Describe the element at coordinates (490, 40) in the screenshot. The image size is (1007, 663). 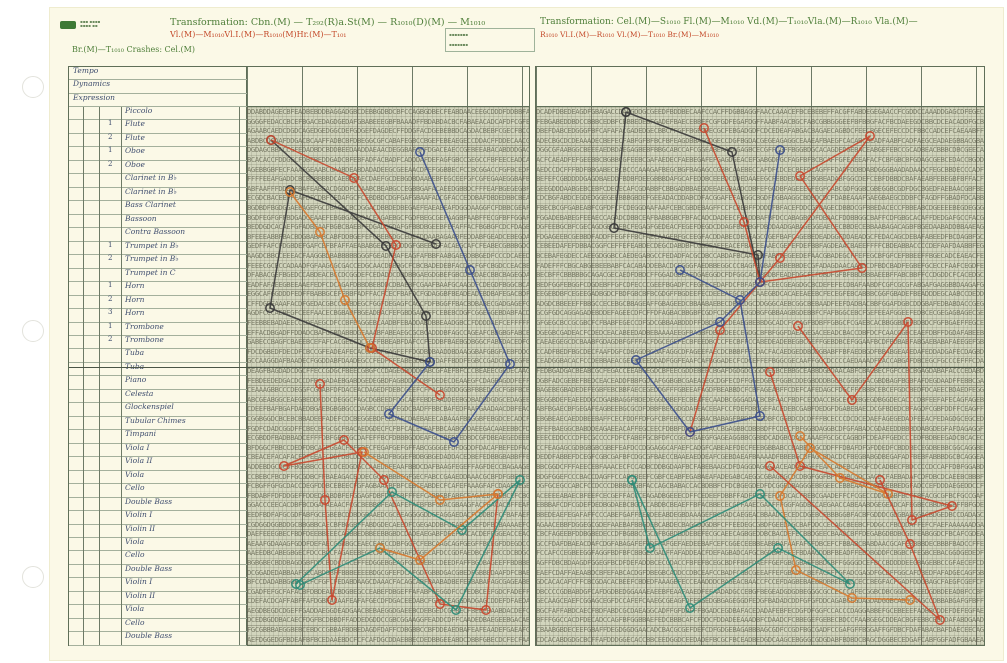
I see `header-info-box: ▪▪▪▪▪▪▪ ▪▪▪▪▪▪▪` at that location.